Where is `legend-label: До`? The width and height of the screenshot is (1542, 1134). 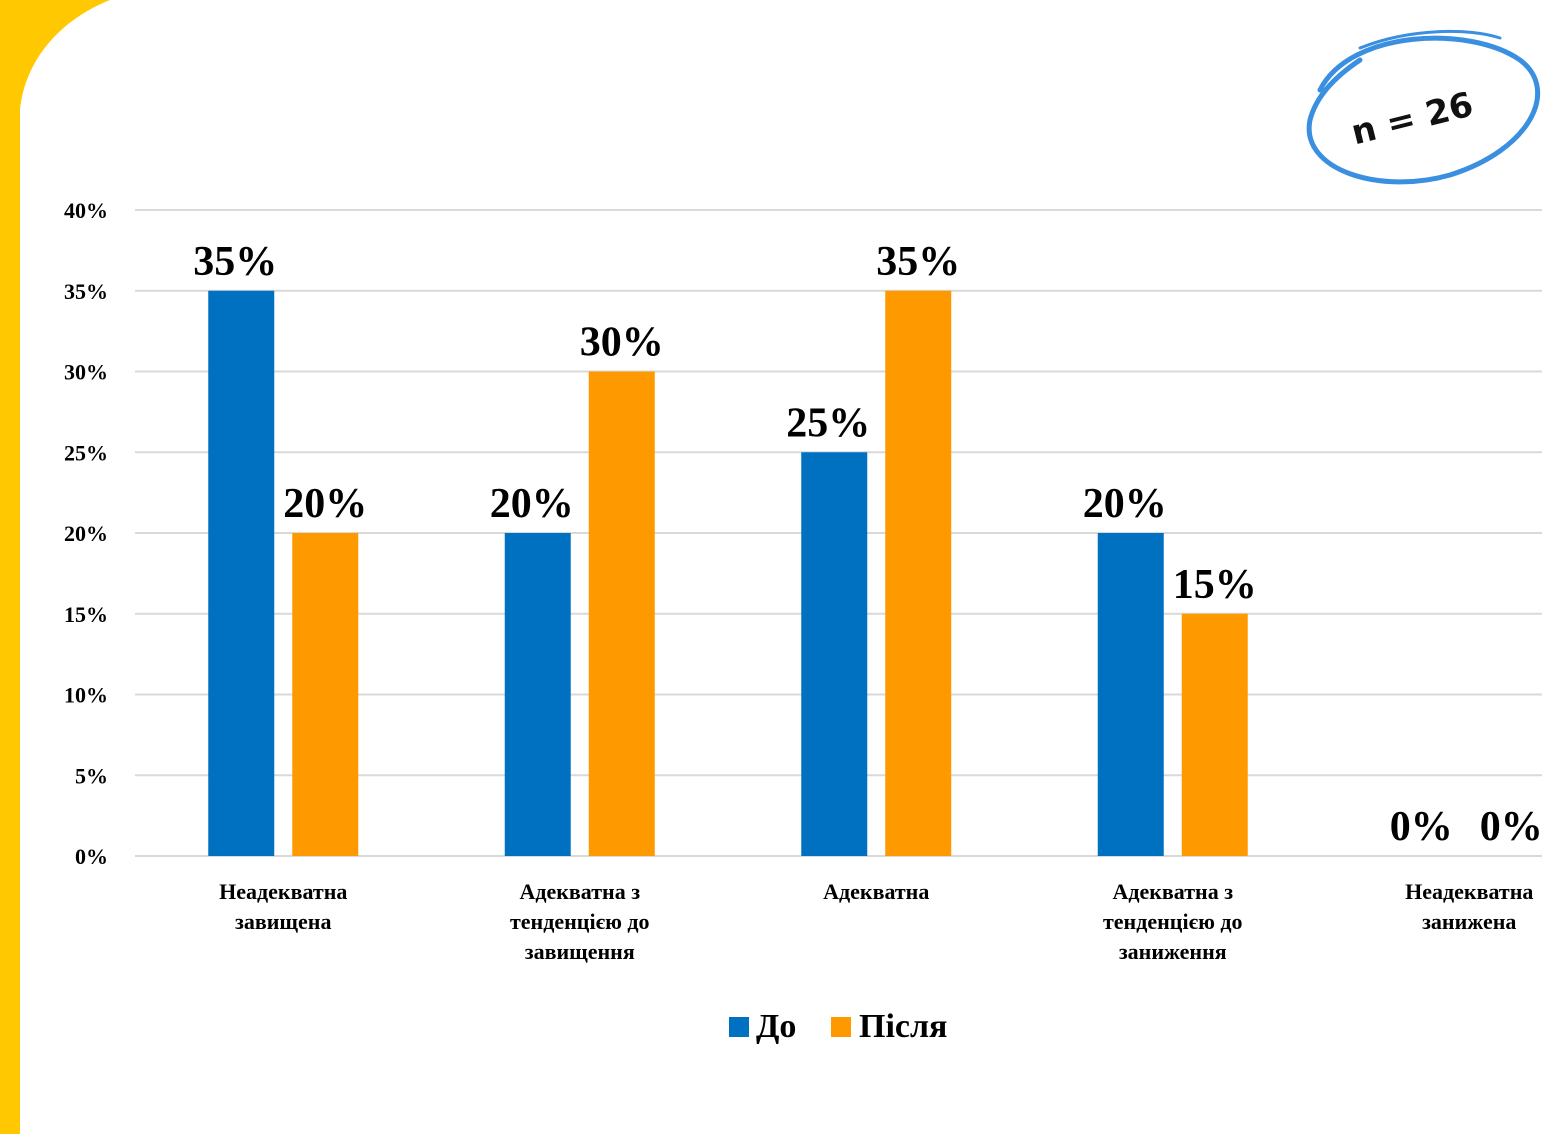 legend-label: До is located at coordinates (776, 1026).